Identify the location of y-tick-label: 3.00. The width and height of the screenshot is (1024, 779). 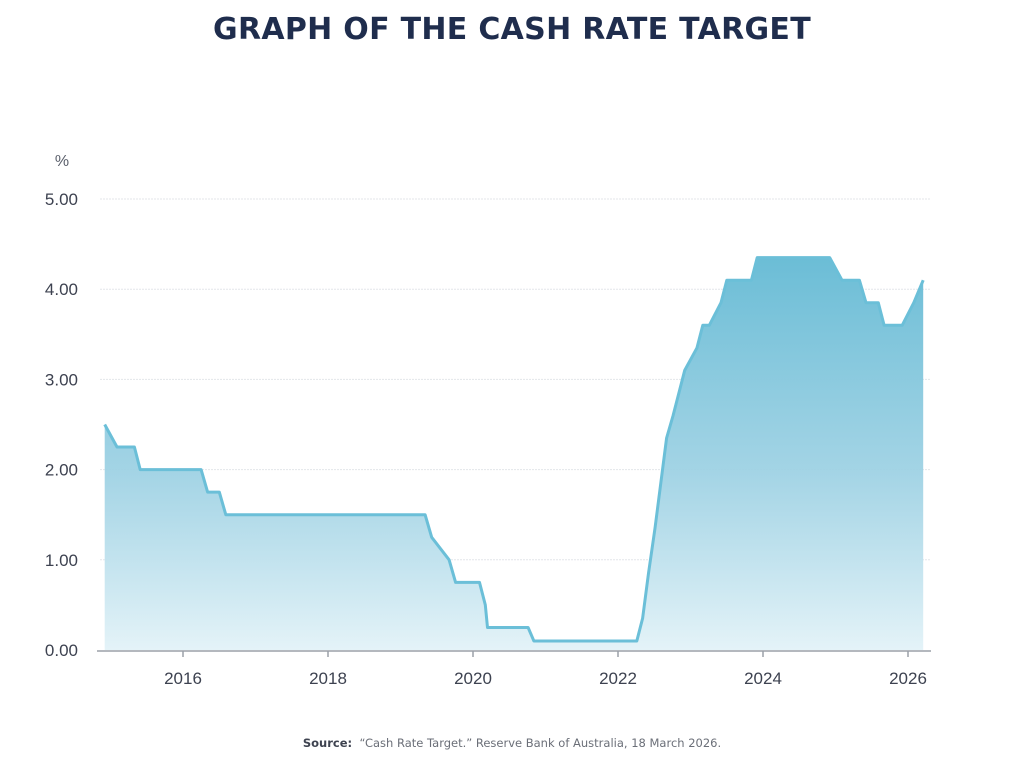
(61, 379).